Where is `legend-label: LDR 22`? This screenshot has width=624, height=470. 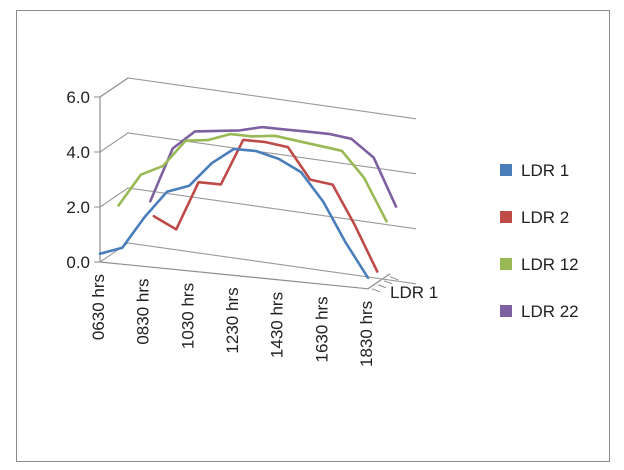 legend-label: LDR 22 is located at coordinates (550, 311).